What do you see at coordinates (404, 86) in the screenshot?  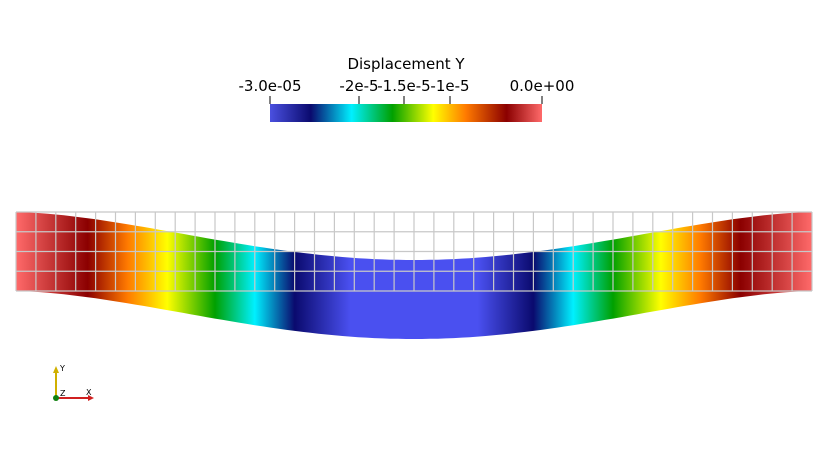 I see `colorbar-tick-3: -1.5e-5` at bounding box center [404, 86].